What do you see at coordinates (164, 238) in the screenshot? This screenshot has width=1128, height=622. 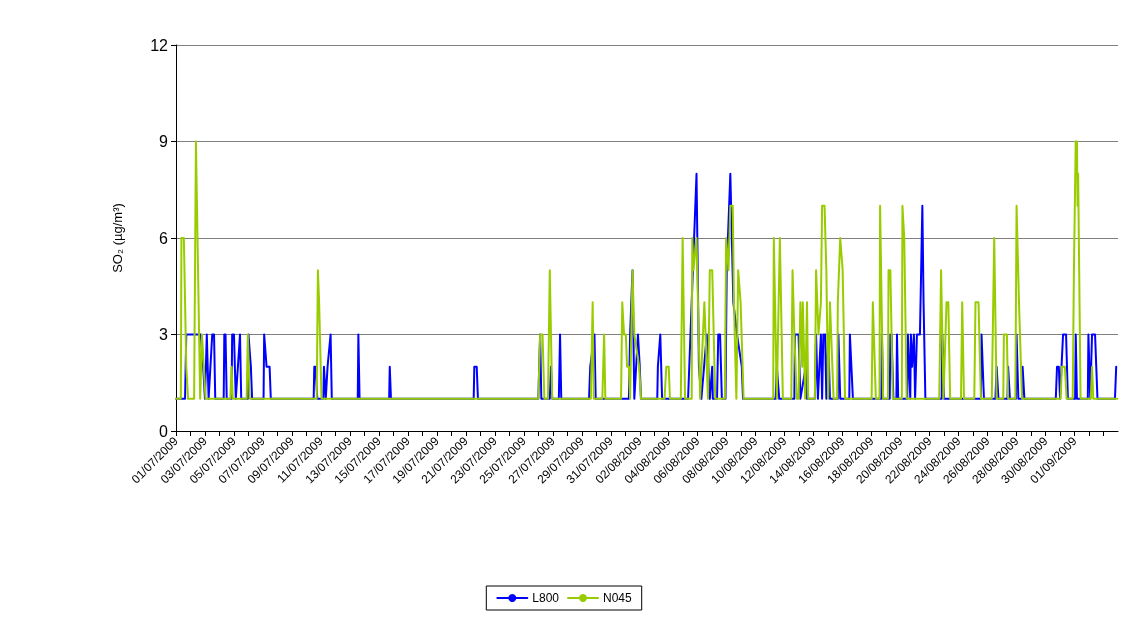 I see `y-tick-label: 6` at bounding box center [164, 238].